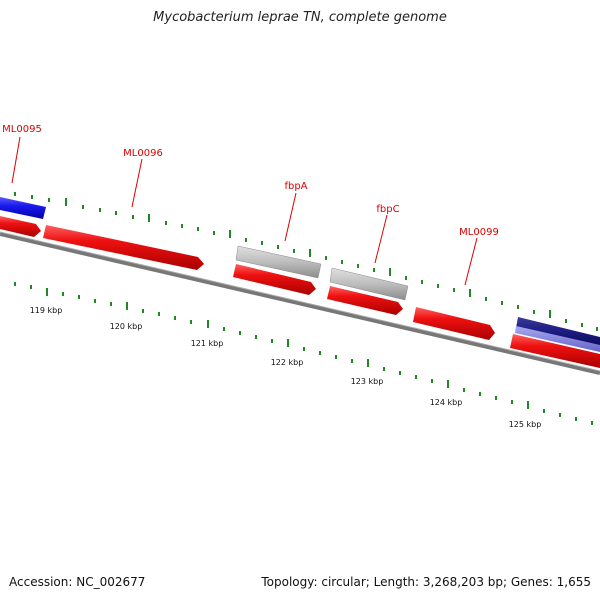  I want to click on cds-arrow-ML0099, so click(454, 323).